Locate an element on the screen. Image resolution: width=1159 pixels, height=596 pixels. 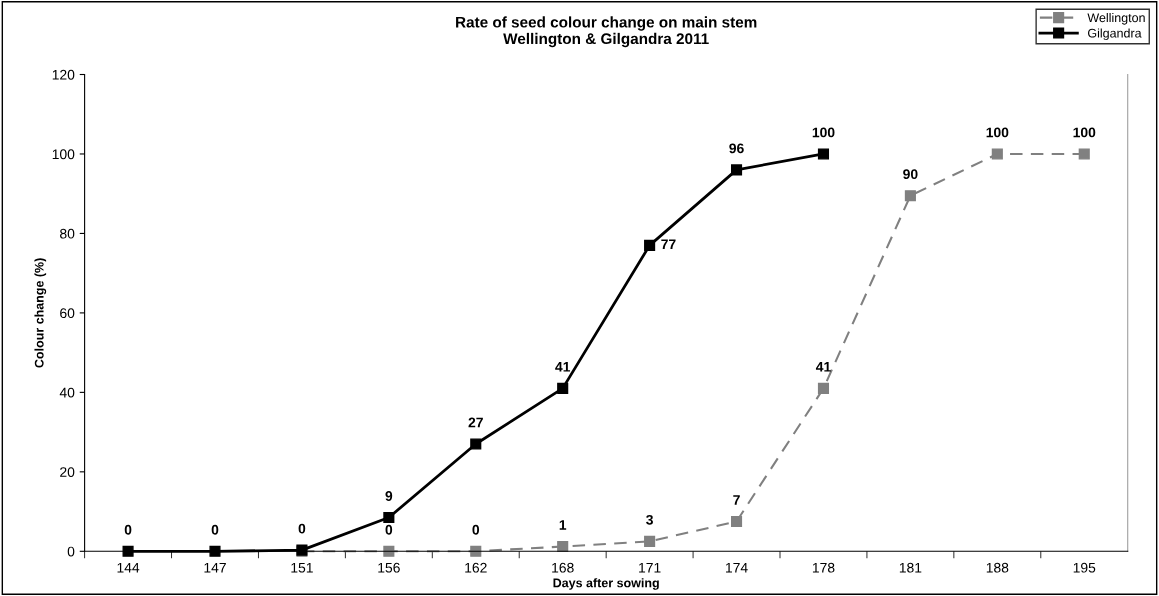
y-tick-label: 80 is located at coordinates (67, 233).